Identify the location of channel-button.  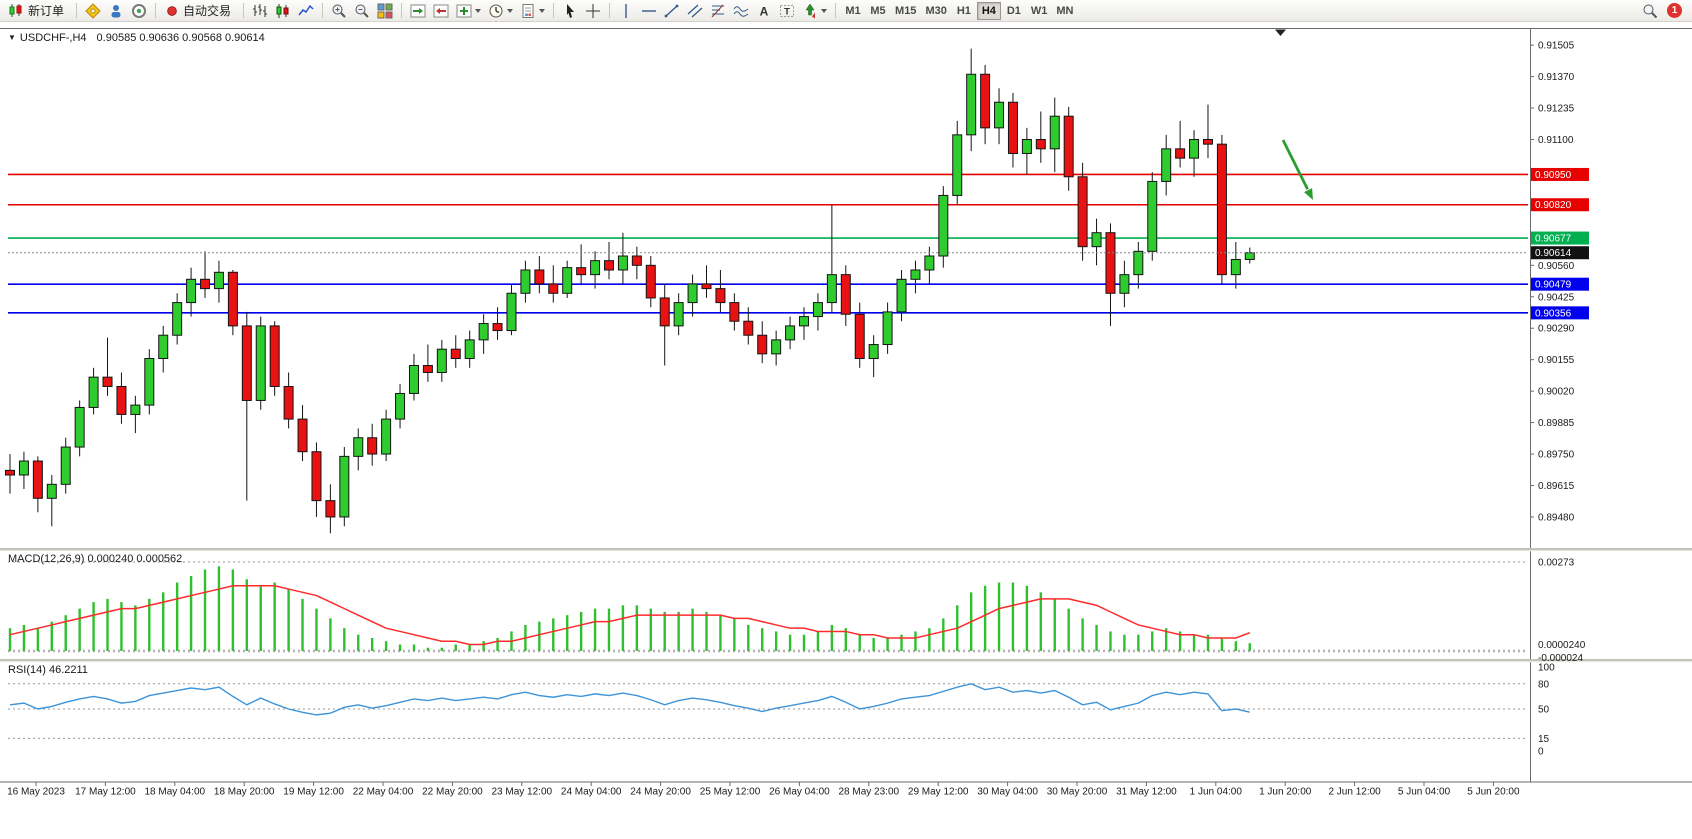
(695, 11).